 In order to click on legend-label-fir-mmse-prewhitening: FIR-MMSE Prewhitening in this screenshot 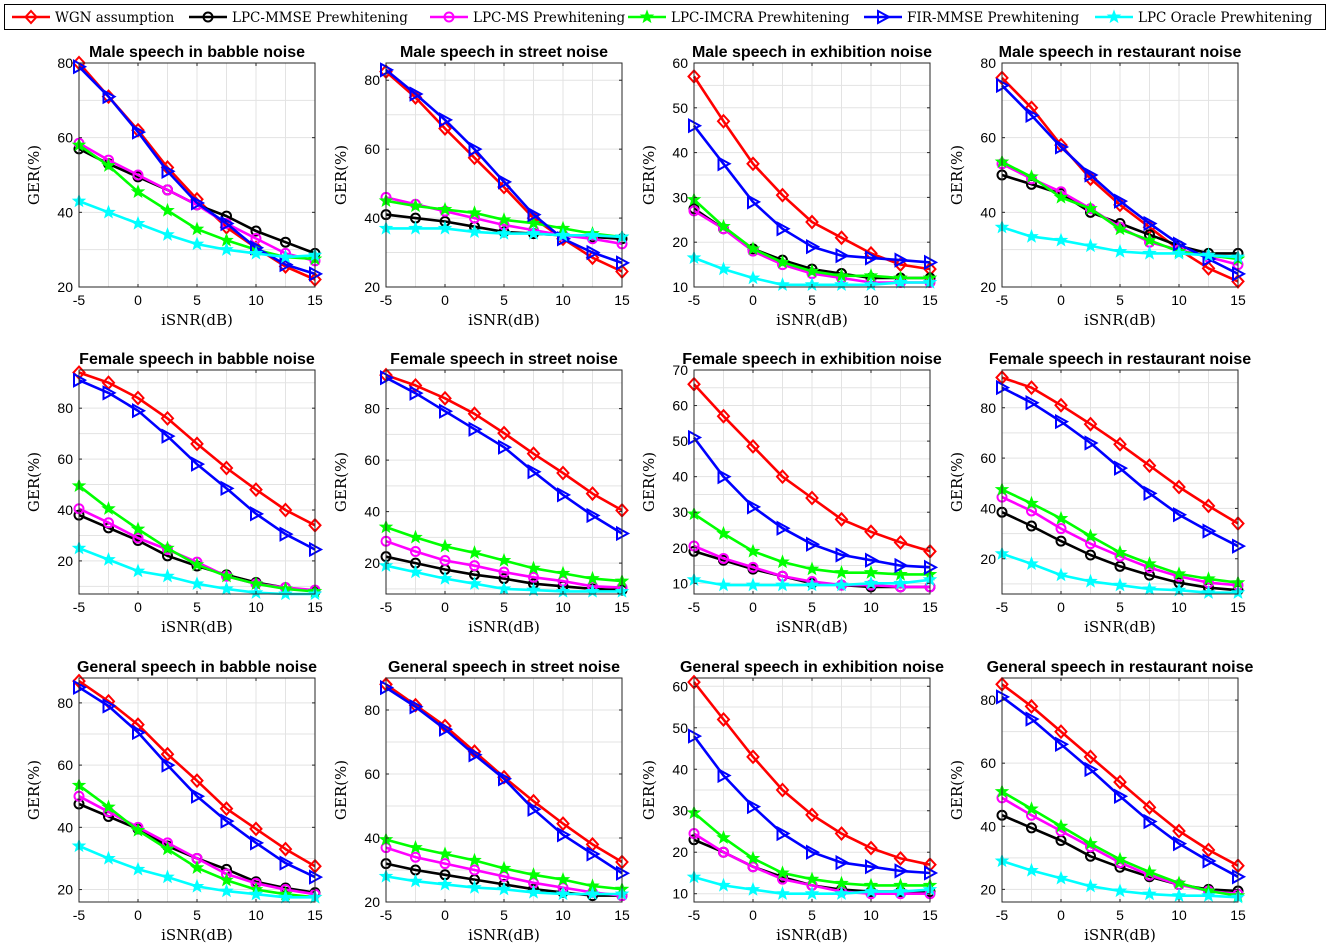, I will do `click(993, 18)`.